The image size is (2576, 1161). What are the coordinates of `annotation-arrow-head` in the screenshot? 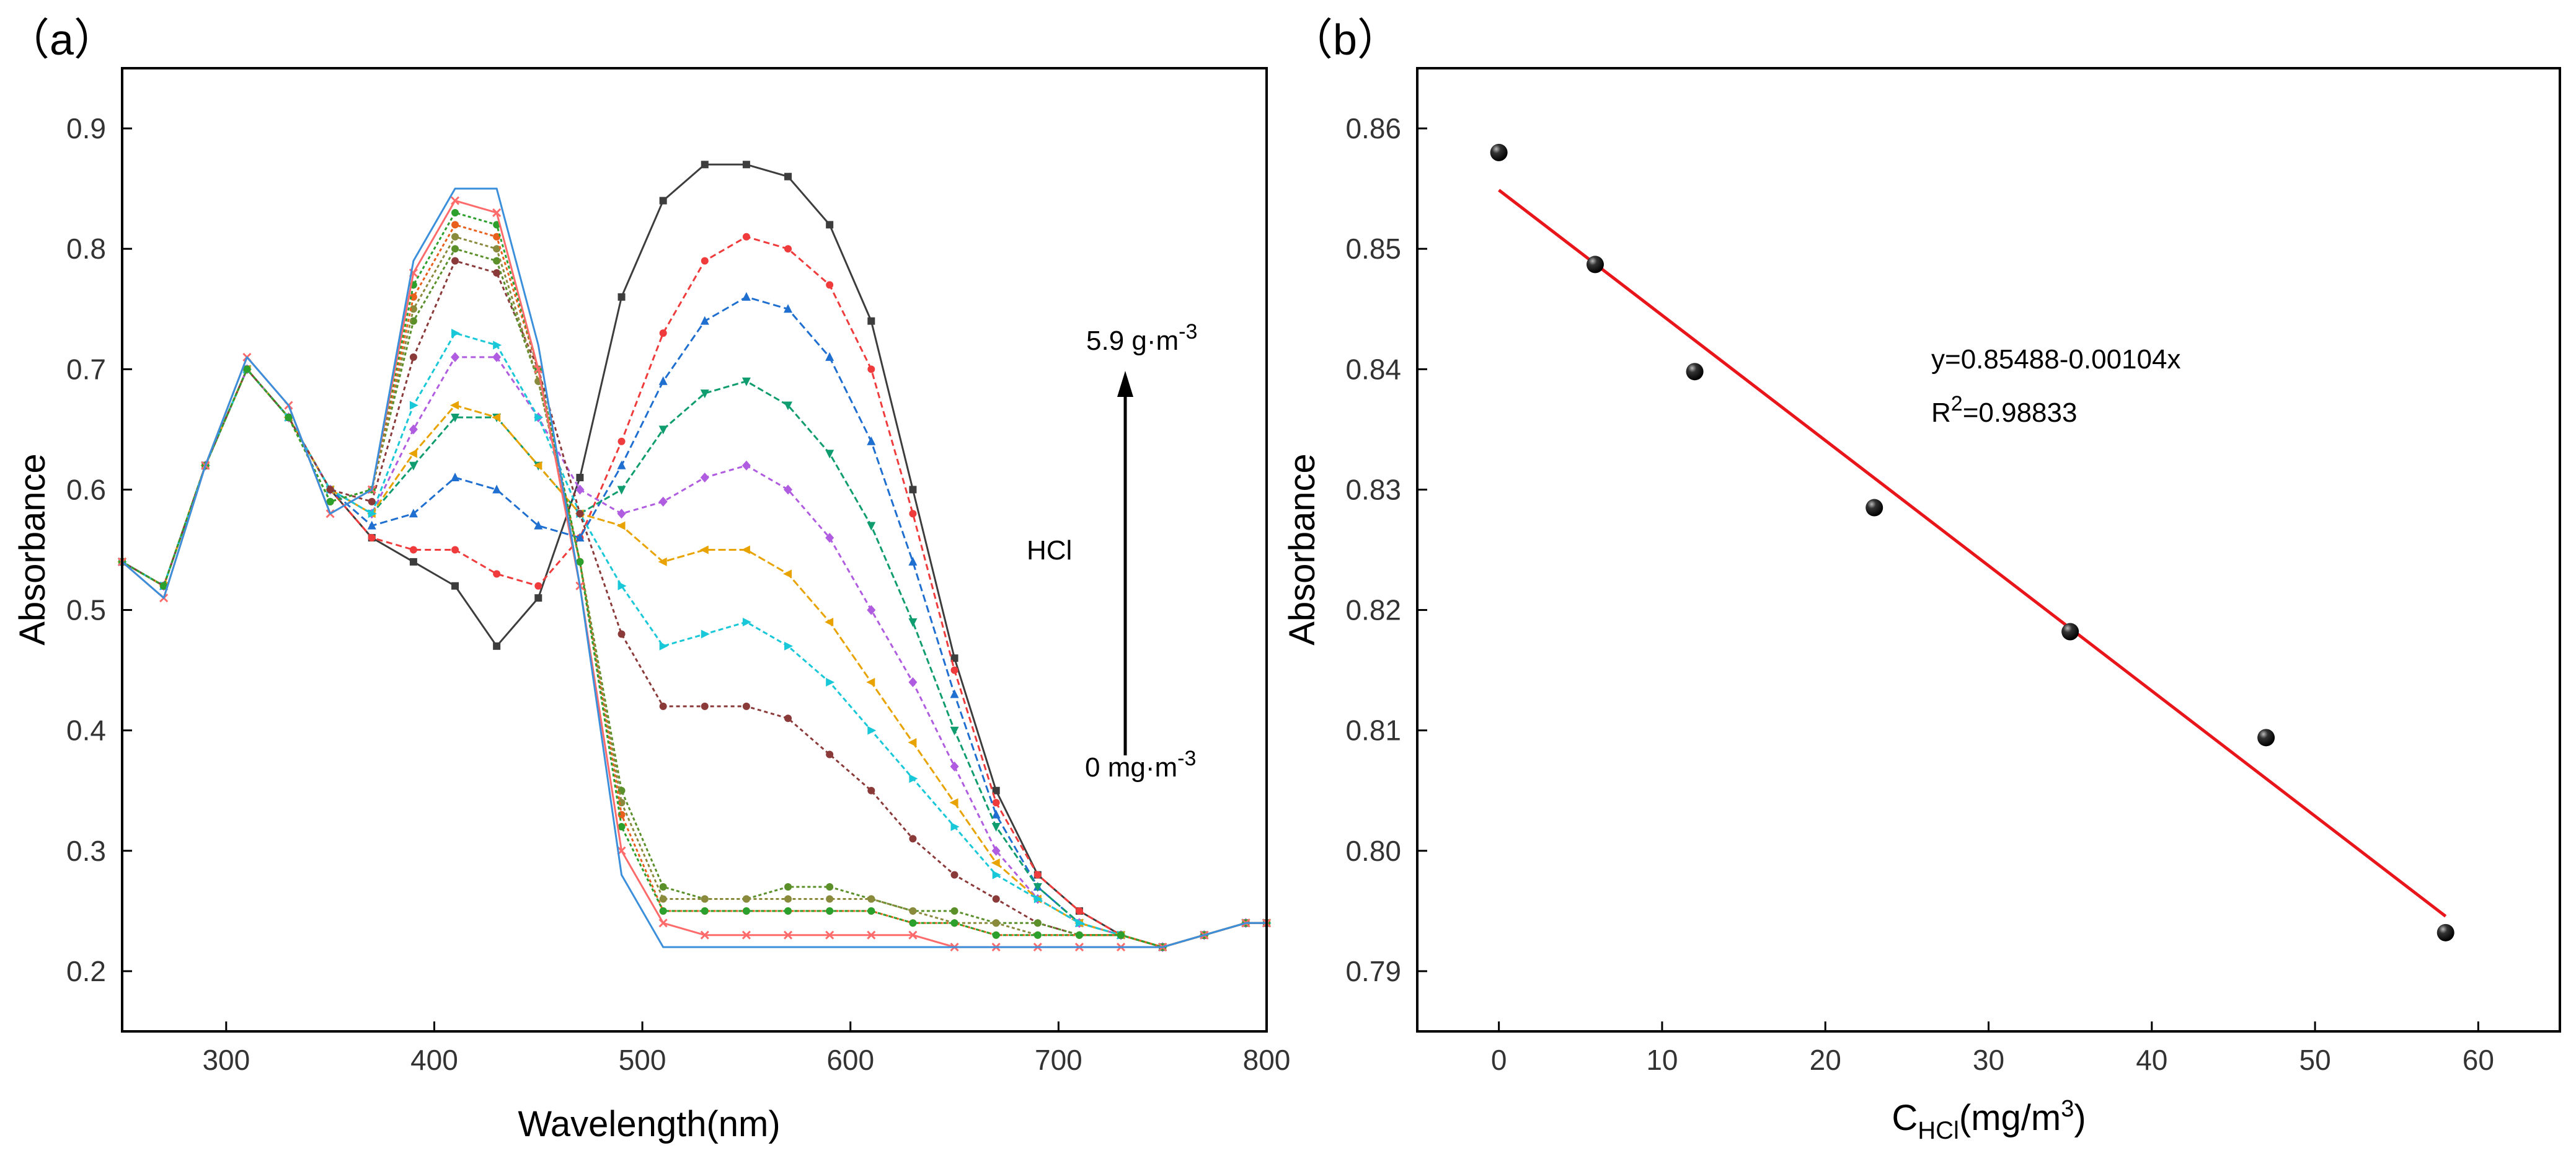 It's located at (1125, 384).